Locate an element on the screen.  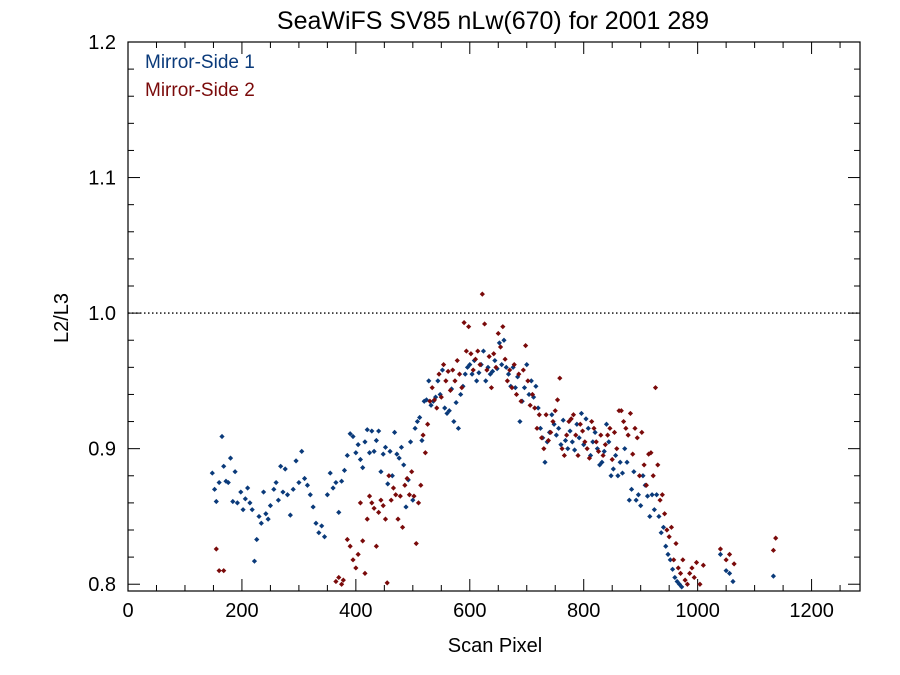
legend-label-mirror-side-2: Mirror-Side 2 is located at coordinates (200, 90).